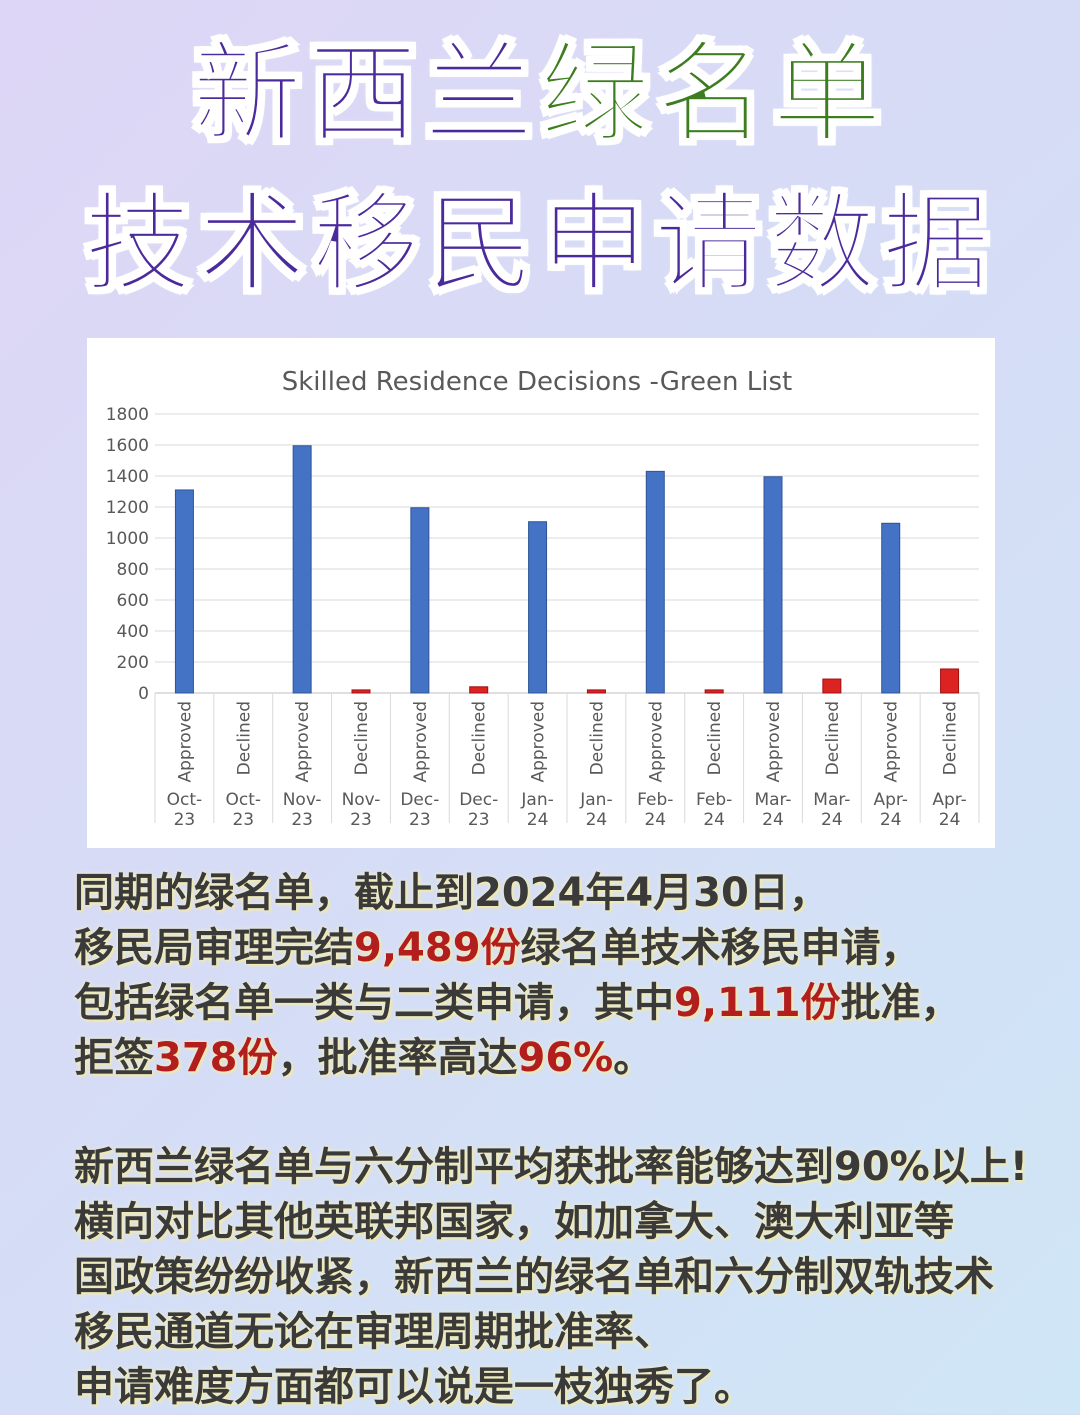 This screenshot has width=1080, height=1415. I want to click on highlight-declined: 378份, so click(216, 1058).